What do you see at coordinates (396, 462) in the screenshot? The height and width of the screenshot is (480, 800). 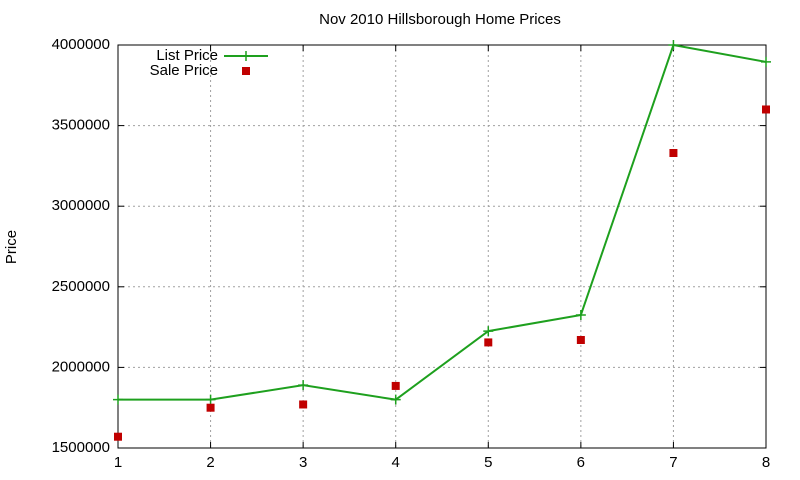 I see `x-tick-label: 4` at bounding box center [396, 462].